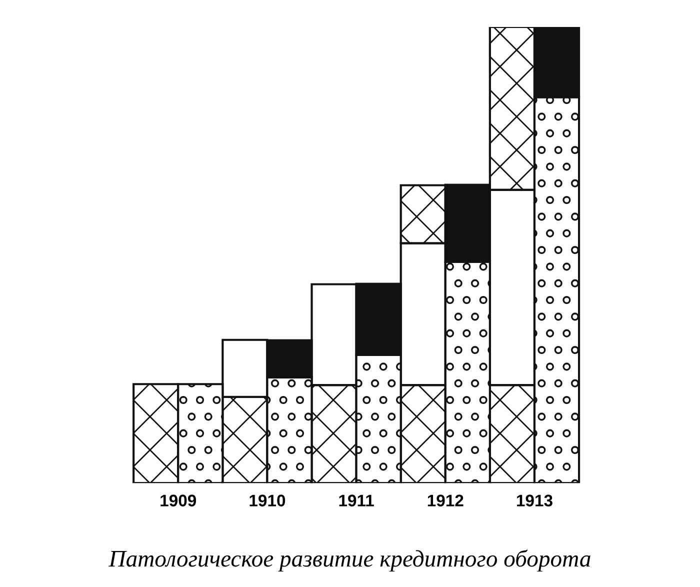 This screenshot has height=587, width=700. What do you see at coordinates (349, 561) in the screenshot?
I see `text: Патологическое развитие кредитного оборота` at bounding box center [349, 561].